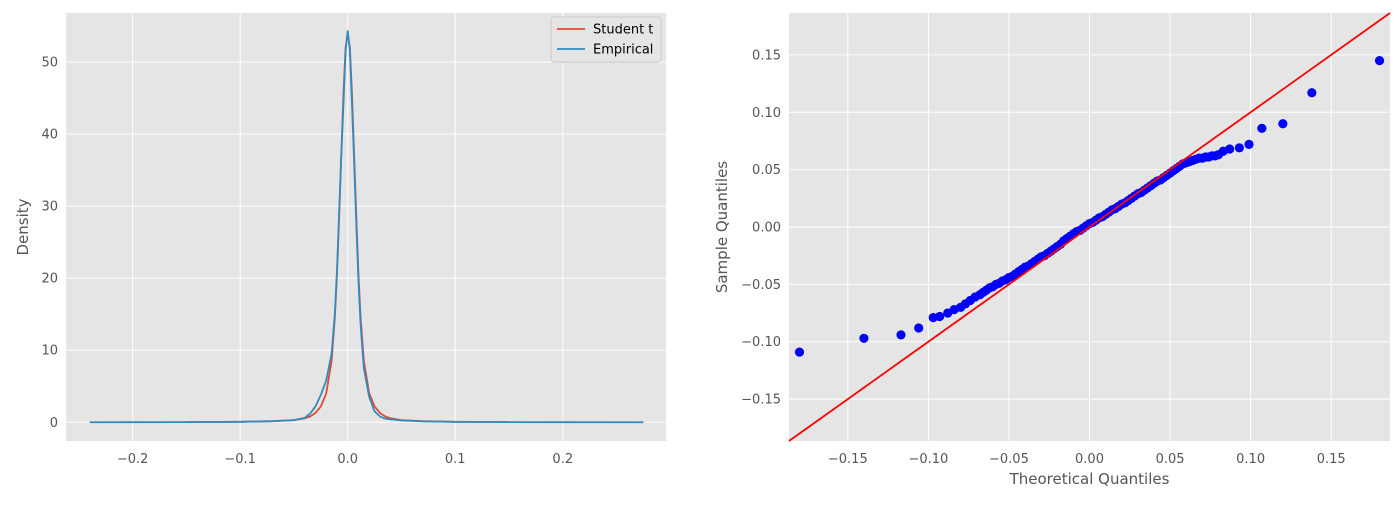  Describe the element at coordinates (848, 459) in the screenshot. I see `x-tick-label: −0.15` at that location.